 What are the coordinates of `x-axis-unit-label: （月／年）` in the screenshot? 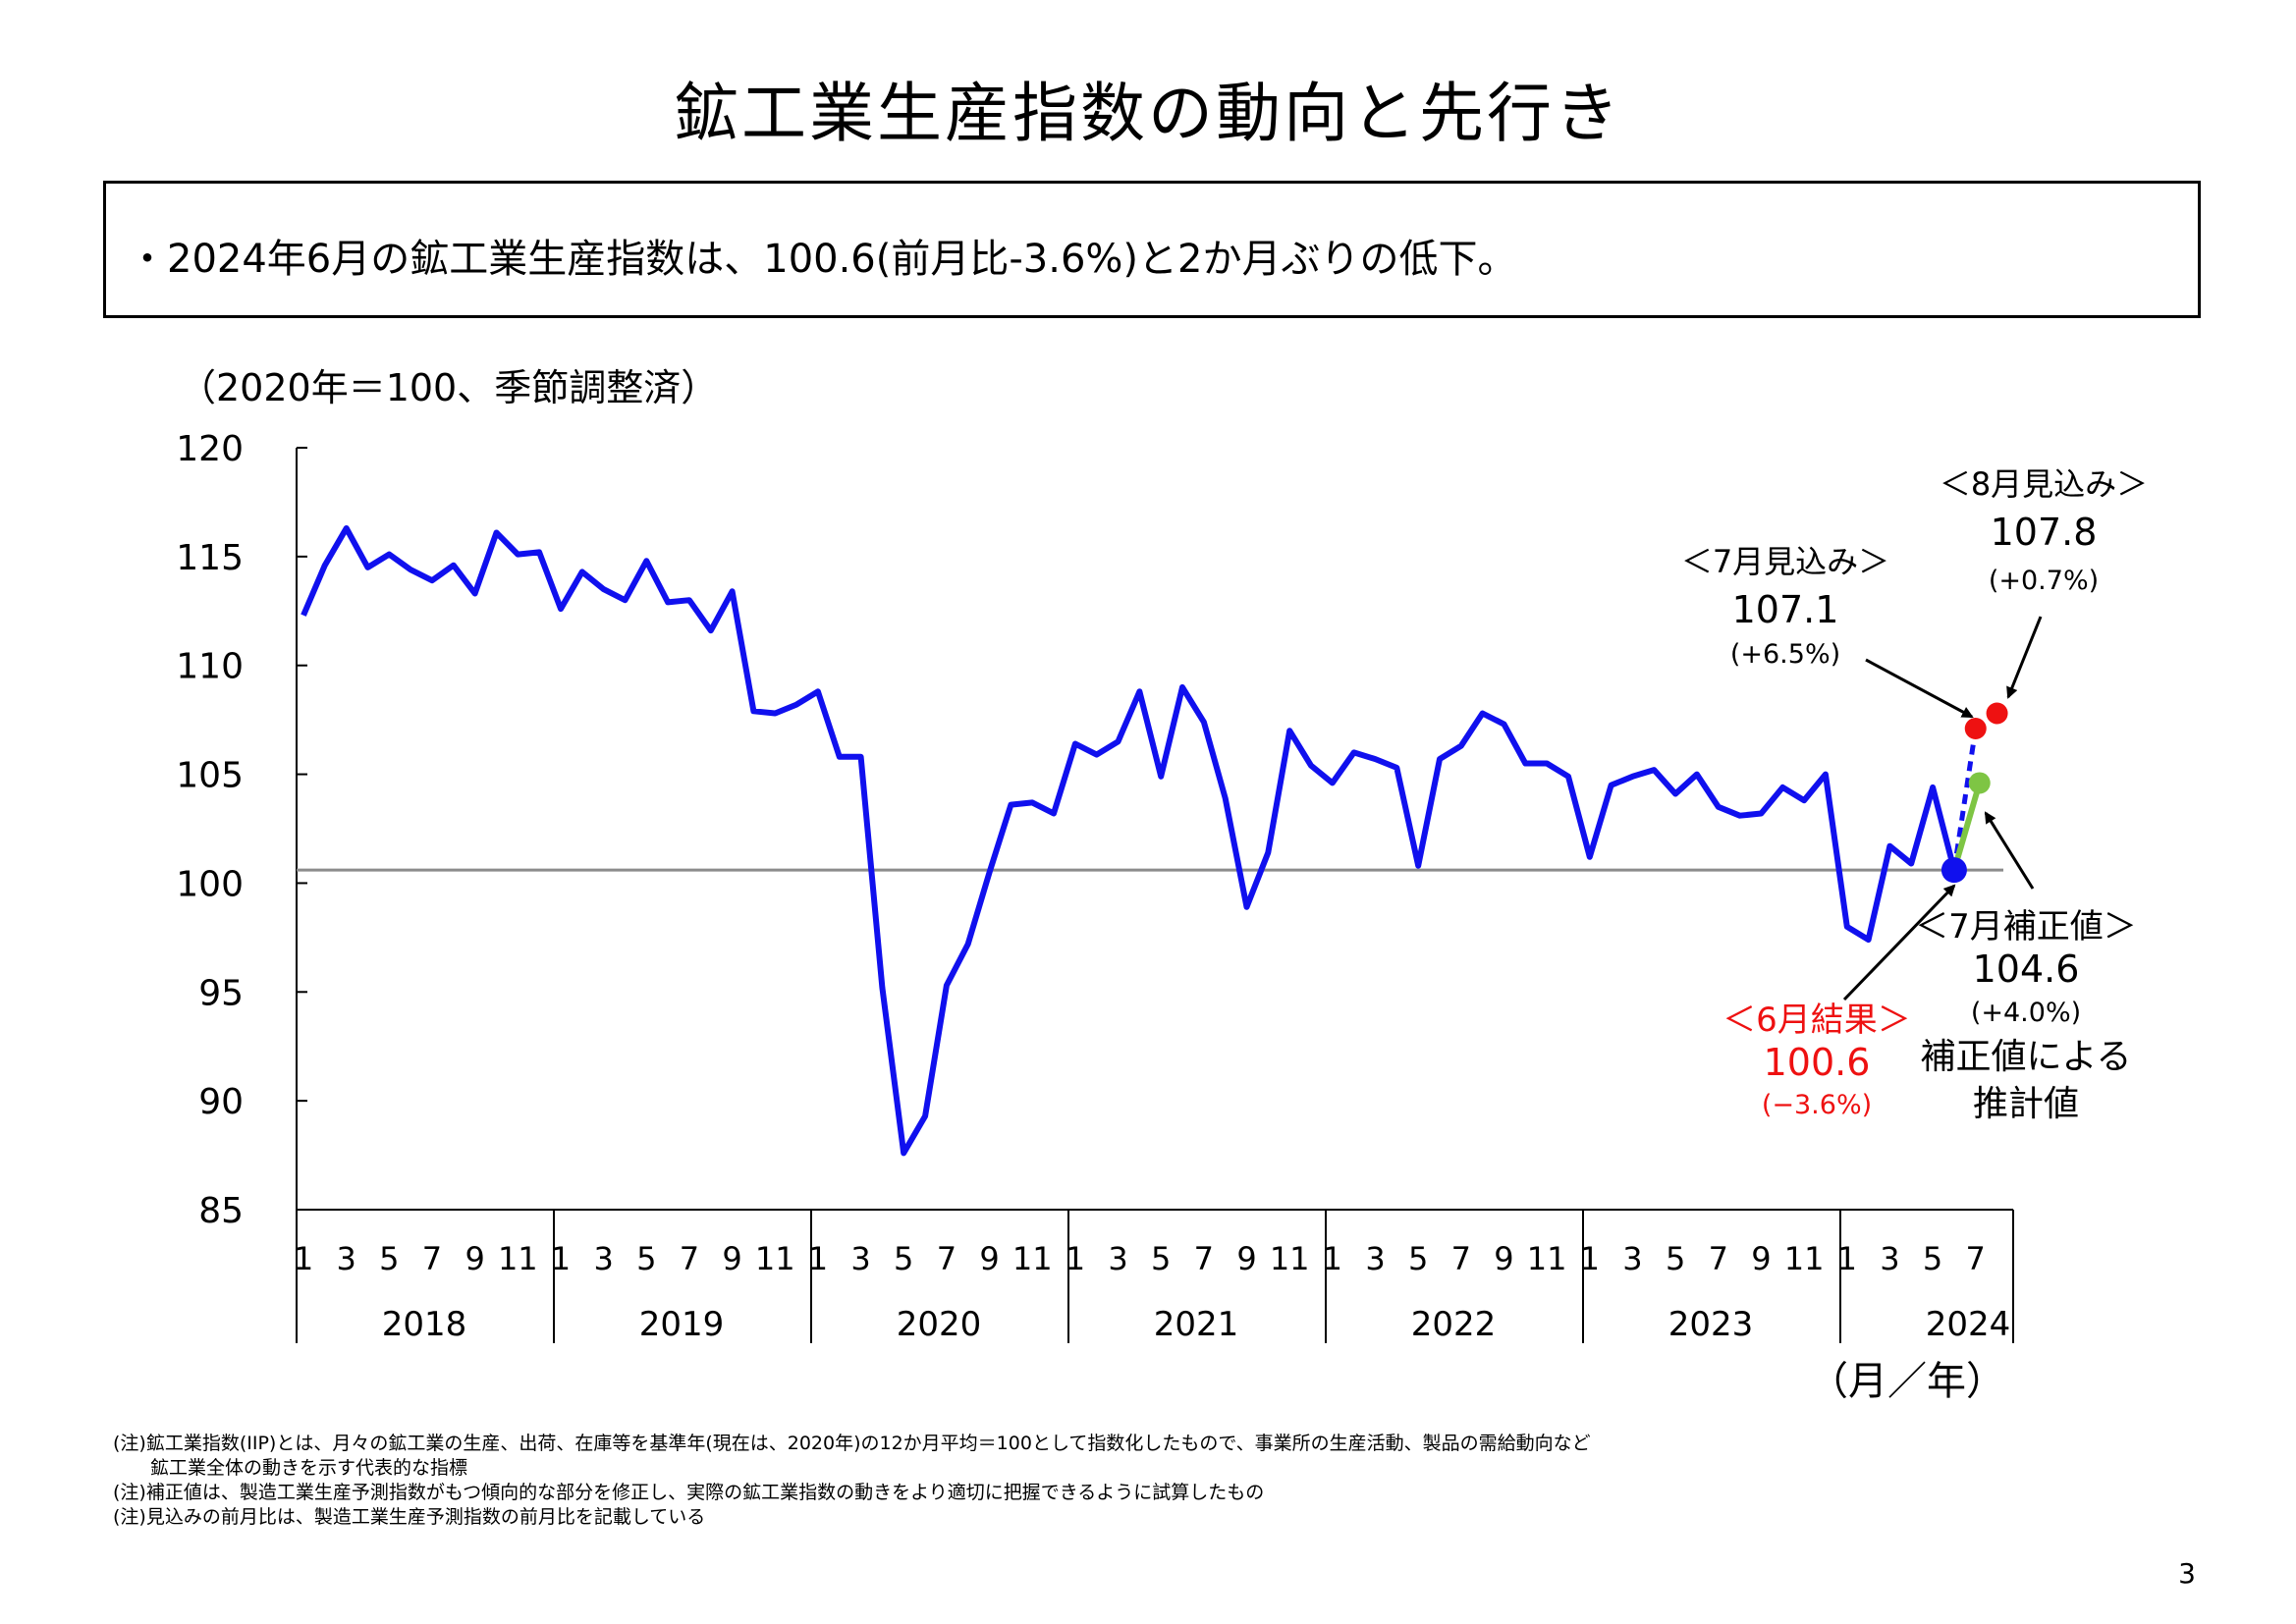 It's located at (1907, 1381).